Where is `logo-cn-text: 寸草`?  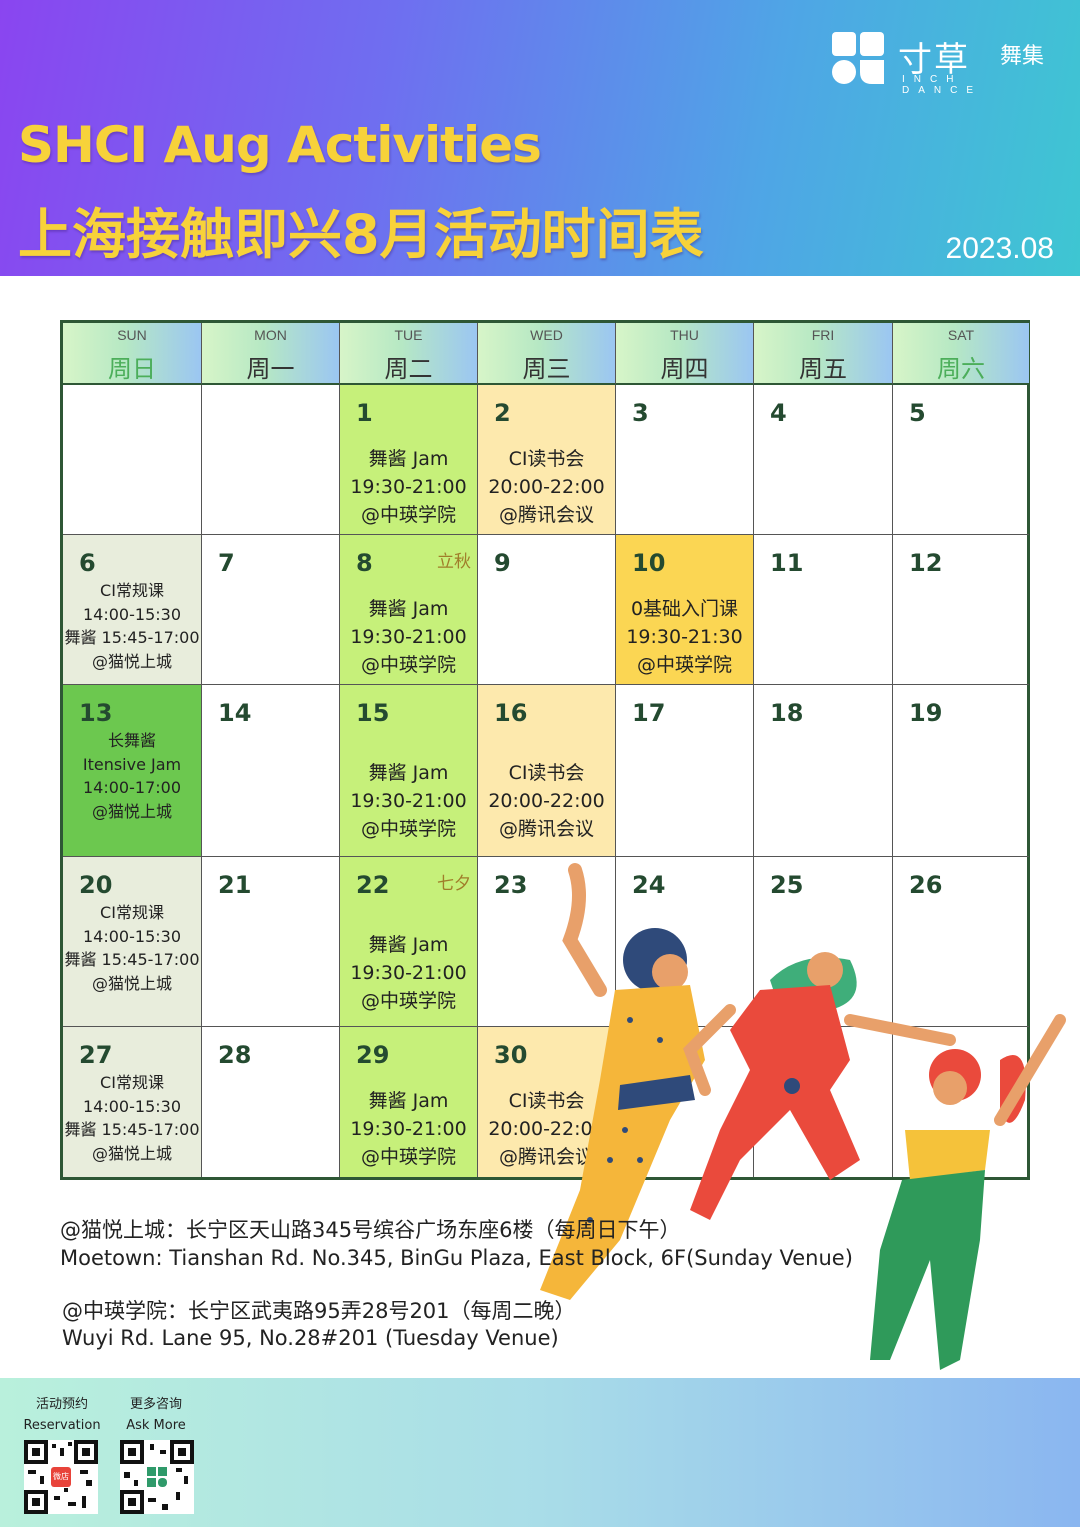 logo-cn-text: 寸草 is located at coordinates (934, 60).